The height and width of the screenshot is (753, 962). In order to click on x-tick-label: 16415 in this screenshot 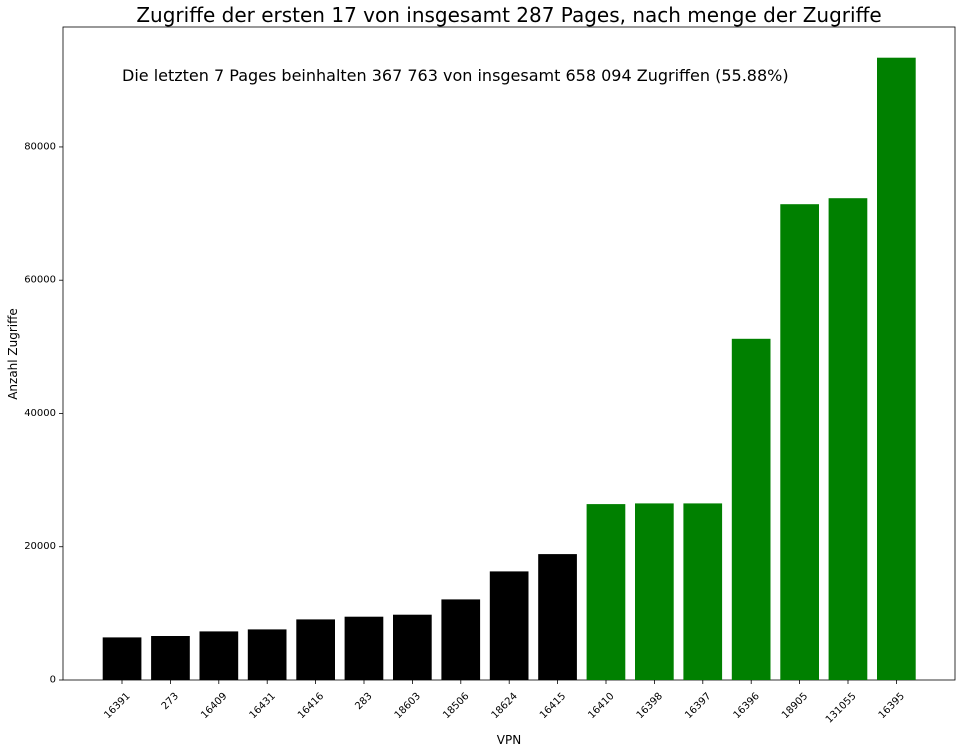, I will do `click(553, 706)`.